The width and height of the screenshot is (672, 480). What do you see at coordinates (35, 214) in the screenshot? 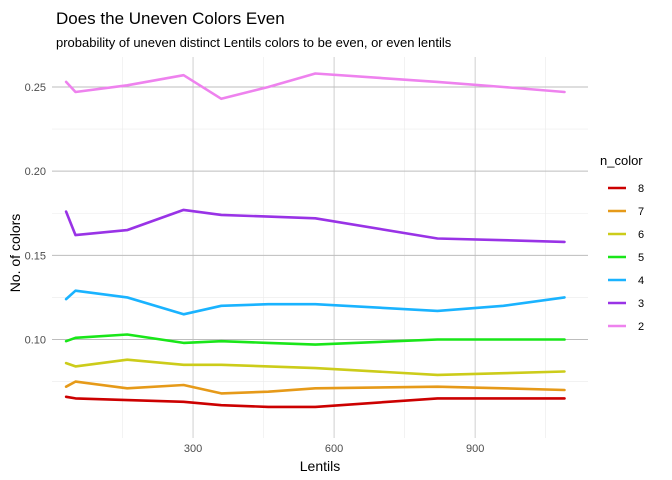
I see `y-axis-ticks: 0.10 0.15 0.20 0.25` at bounding box center [35, 214].